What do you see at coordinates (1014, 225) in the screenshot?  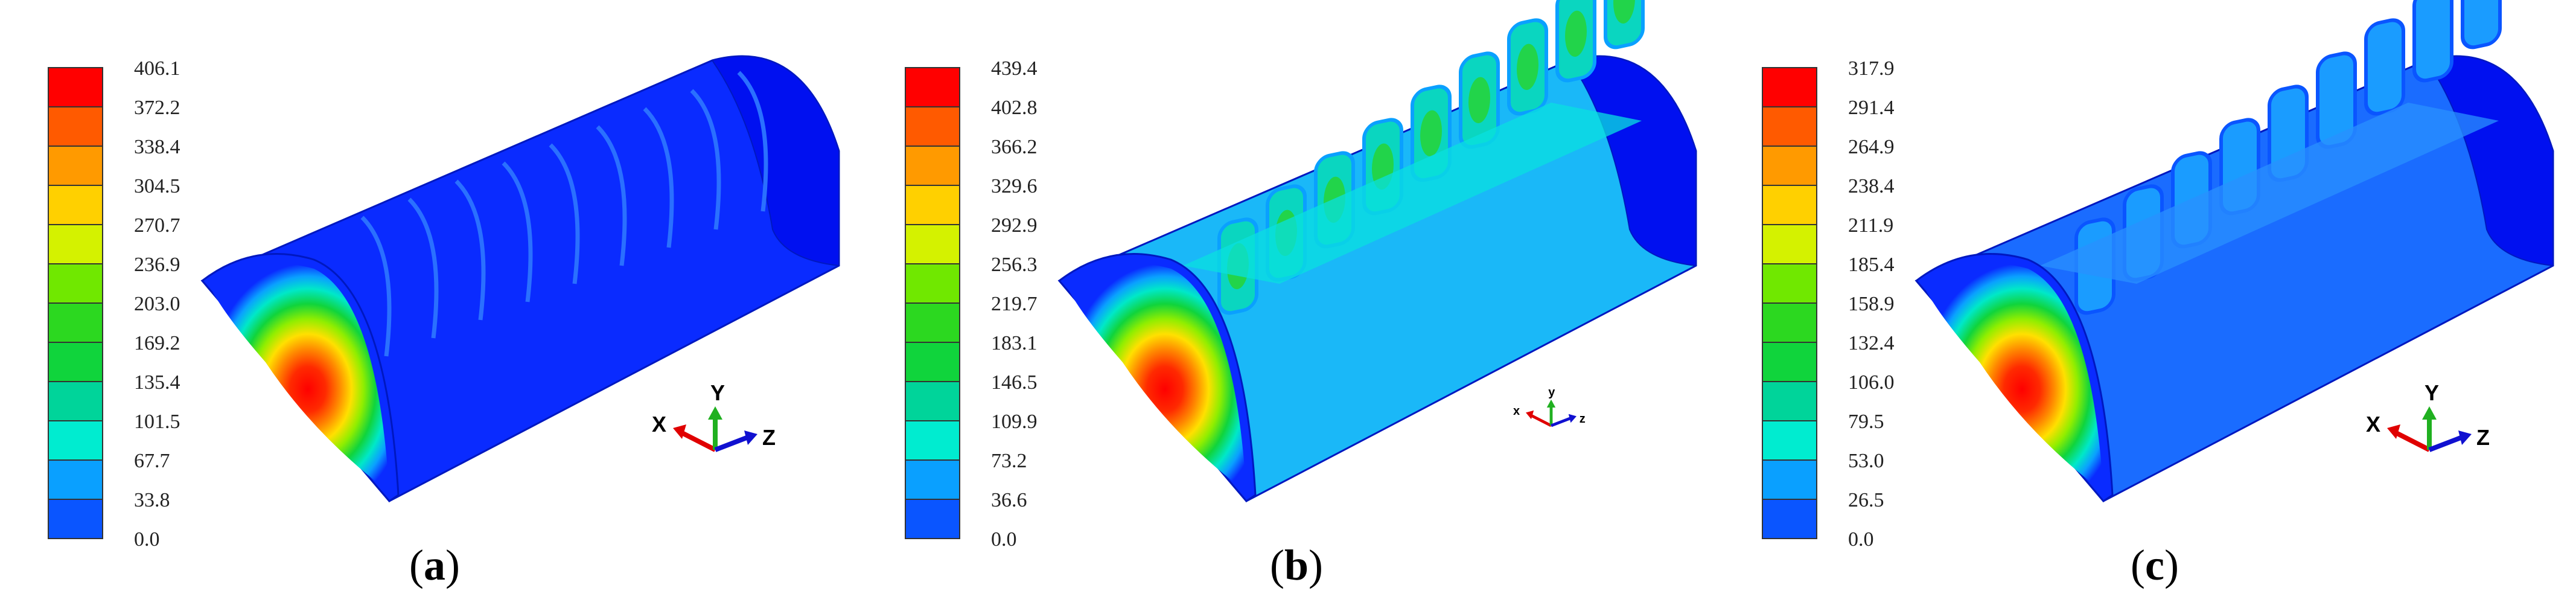 I see `colorbar-label: 292.9` at bounding box center [1014, 225].